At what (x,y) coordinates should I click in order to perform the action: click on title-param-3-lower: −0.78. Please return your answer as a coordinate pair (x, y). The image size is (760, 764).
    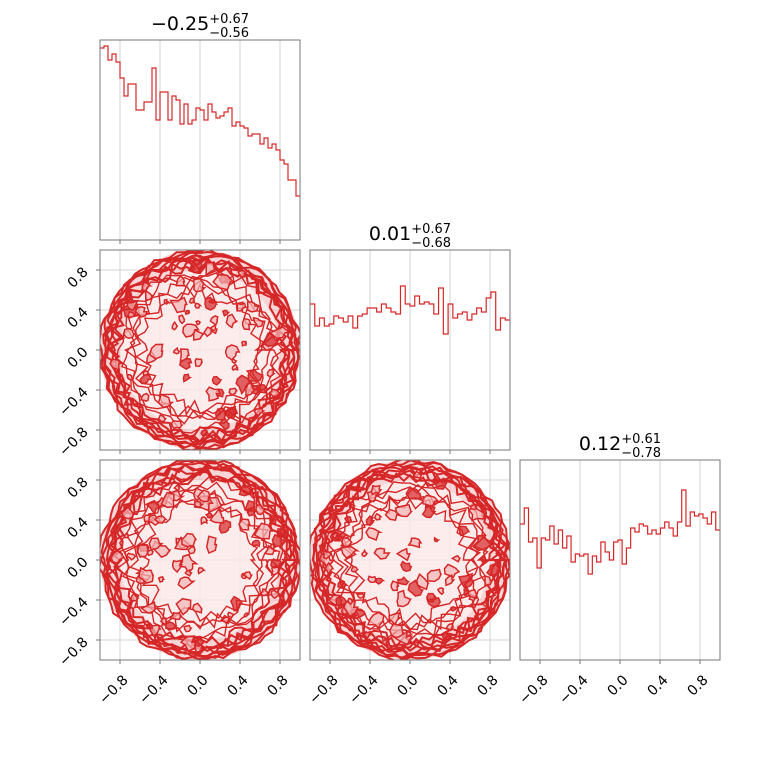
    Looking at the image, I should click on (641, 453).